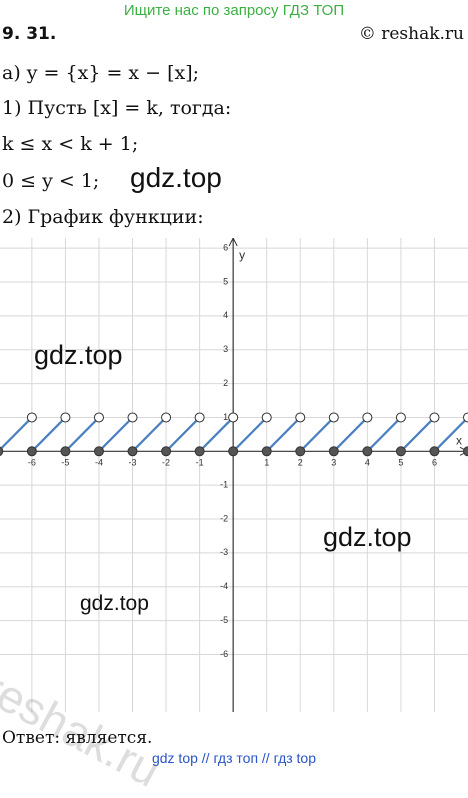  What do you see at coordinates (266, 463) in the screenshot?
I see `x-tick-label: 1` at bounding box center [266, 463].